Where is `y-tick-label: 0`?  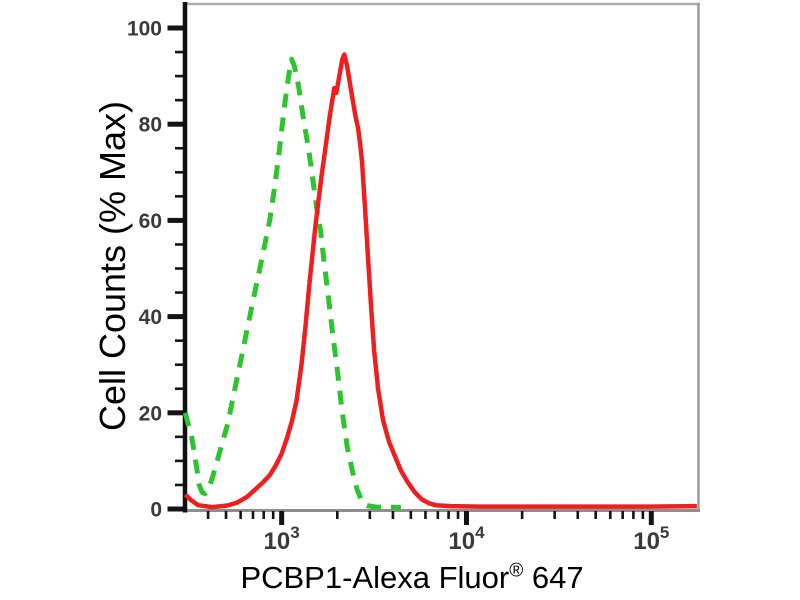
y-tick-label: 0 is located at coordinates (156, 510).